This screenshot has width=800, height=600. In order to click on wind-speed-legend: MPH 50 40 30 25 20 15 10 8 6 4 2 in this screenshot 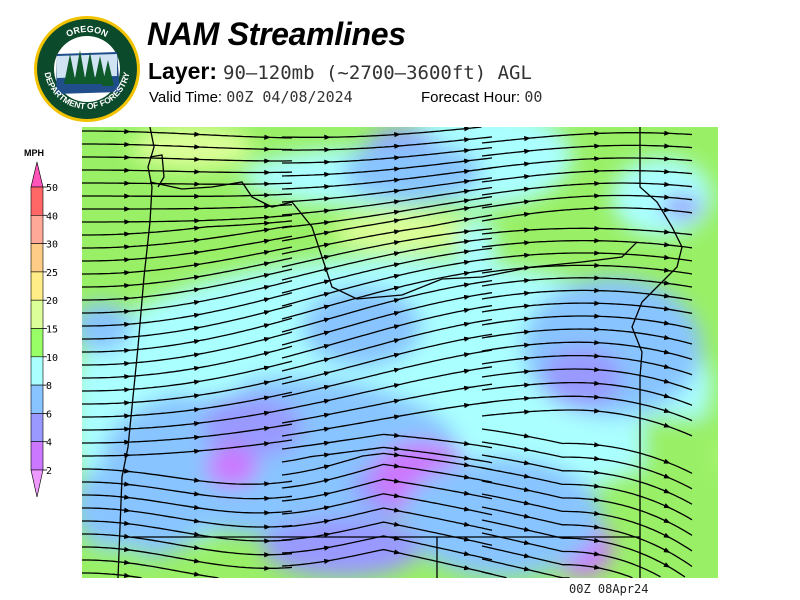, I will do `click(41, 323)`.